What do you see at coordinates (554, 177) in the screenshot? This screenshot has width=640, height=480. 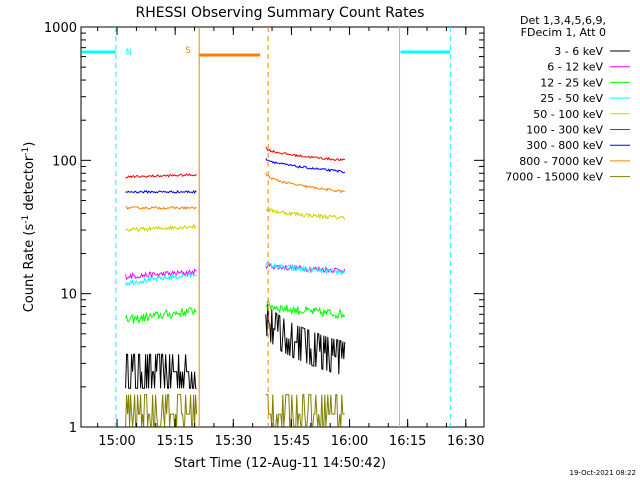 I see `legend-label: 7000 - 15000 keV` at bounding box center [554, 177].